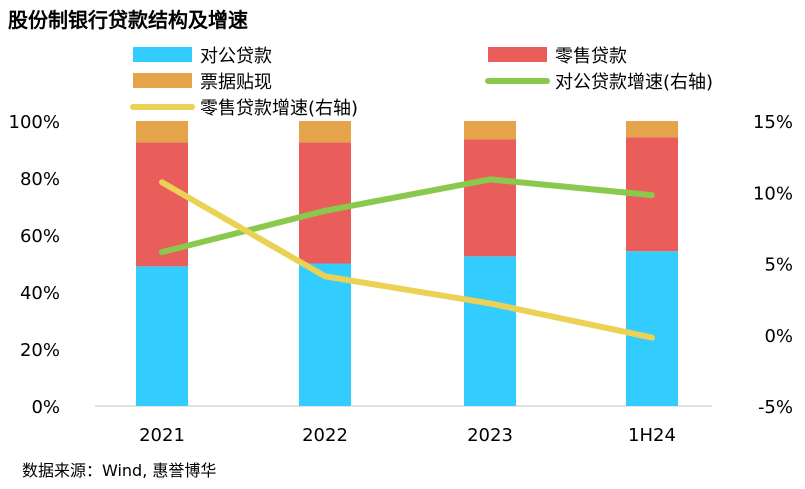  Describe the element at coordinates (119, 470) in the screenshot. I see `source-note: 数据来源：Wind, 惠誉博华` at that location.